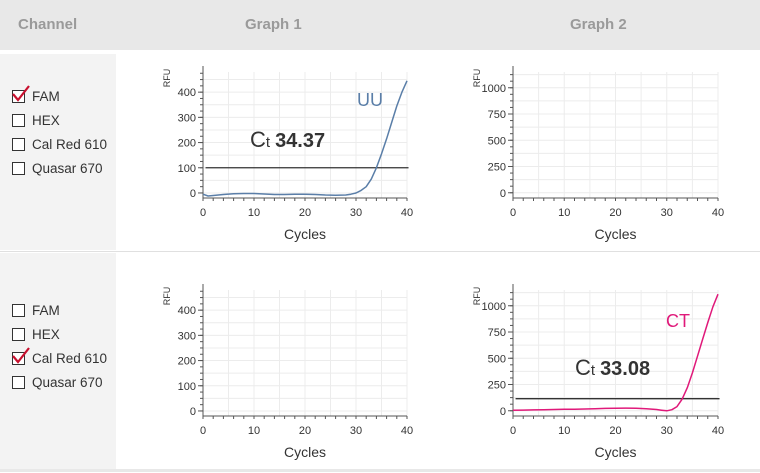  Describe the element at coordinates (612, 367) in the screenshot. I see `ct-label: Ct 33.08` at that location.